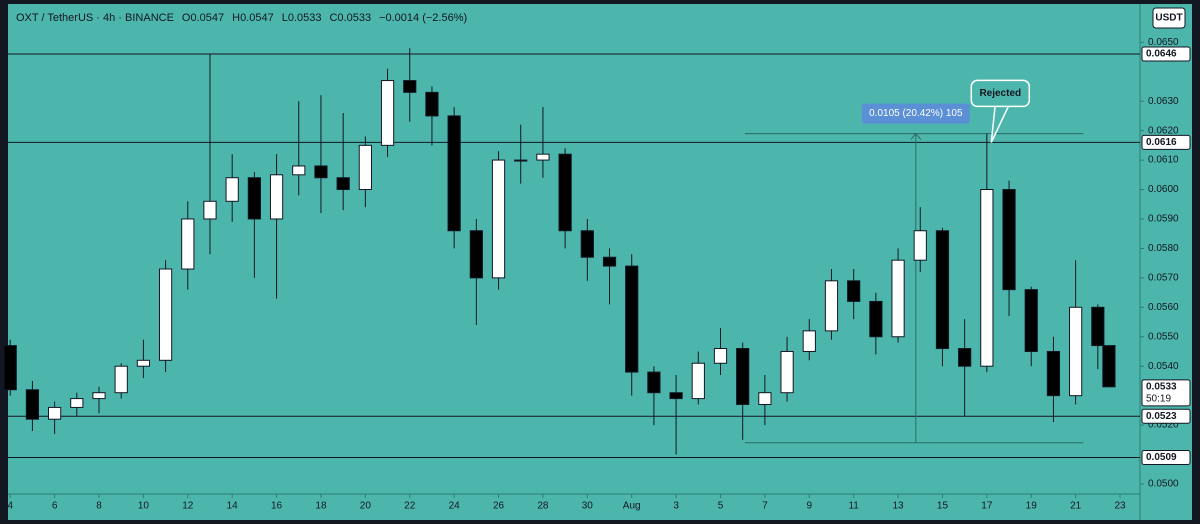 The width and height of the screenshot is (1200, 524). What do you see at coordinates (350, 18) in the screenshot?
I see `ohlc-label: C0.0533` at bounding box center [350, 18].